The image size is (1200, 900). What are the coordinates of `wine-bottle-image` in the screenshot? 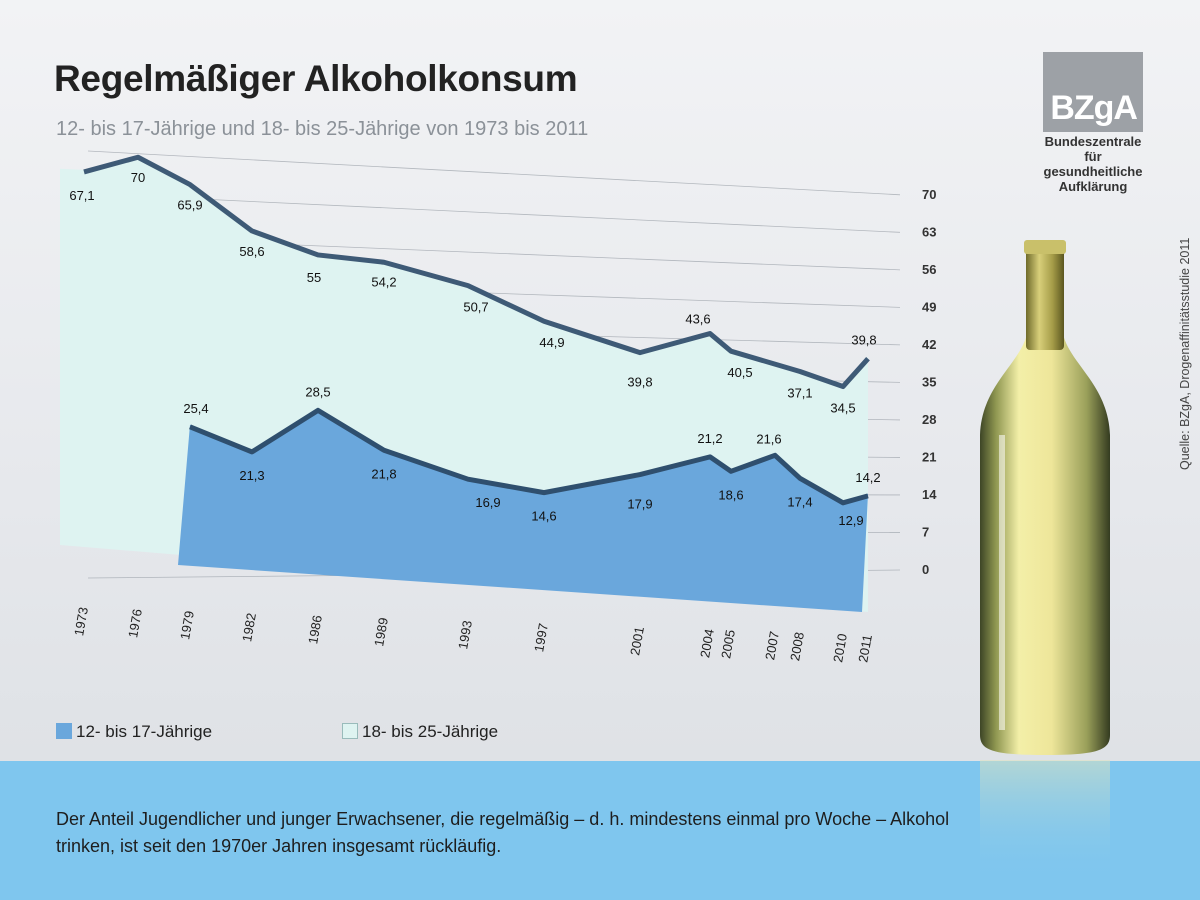 It's located at (1045, 560).